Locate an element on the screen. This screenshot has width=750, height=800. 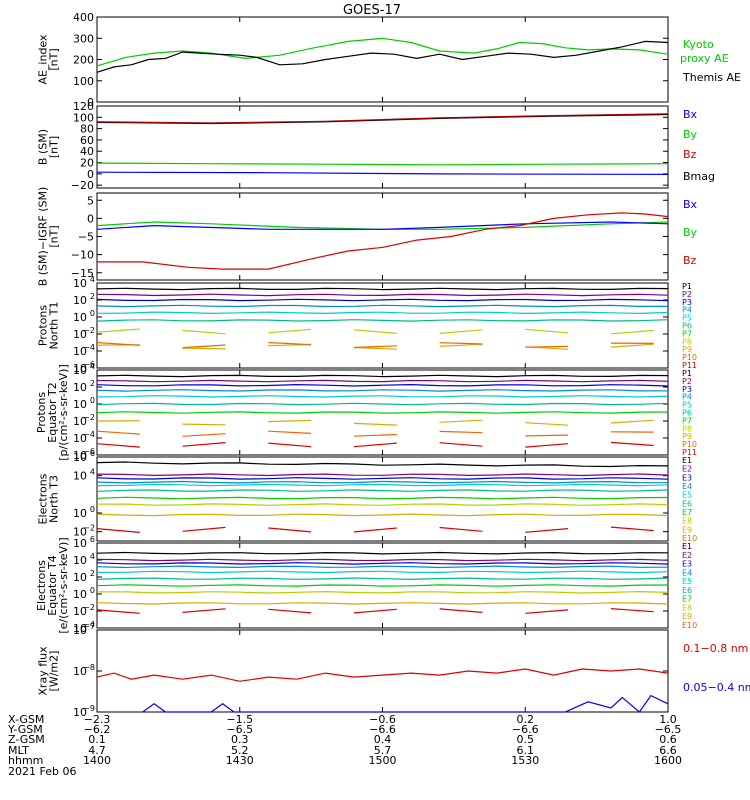
legend-p8: P8 is located at coordinates (687, 341).